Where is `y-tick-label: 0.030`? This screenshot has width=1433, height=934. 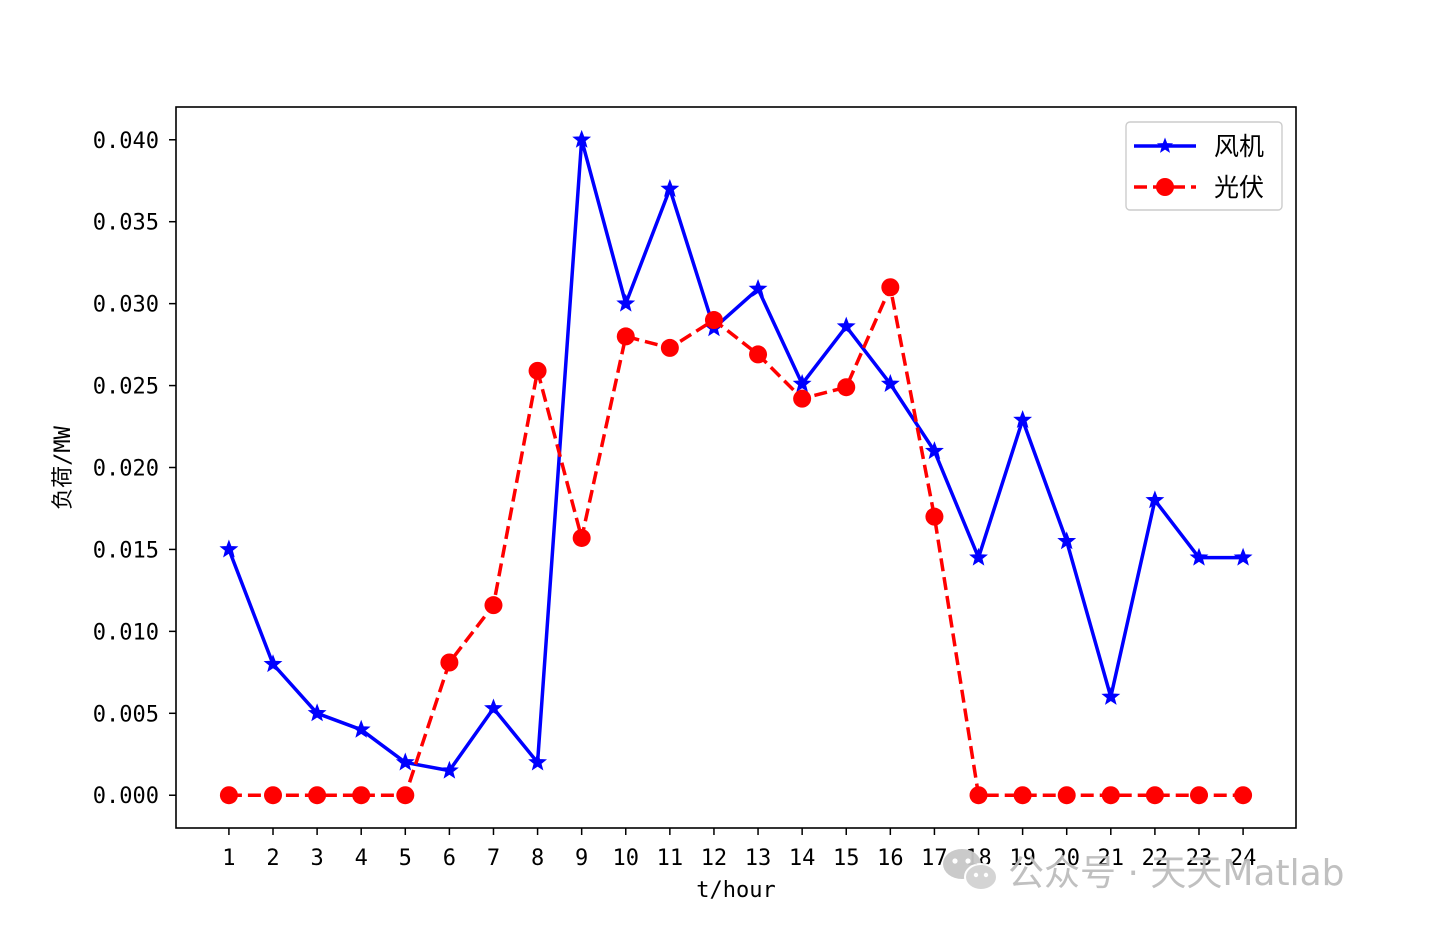
y-tick-label: 0.030 is located at coordinates (126, 305).